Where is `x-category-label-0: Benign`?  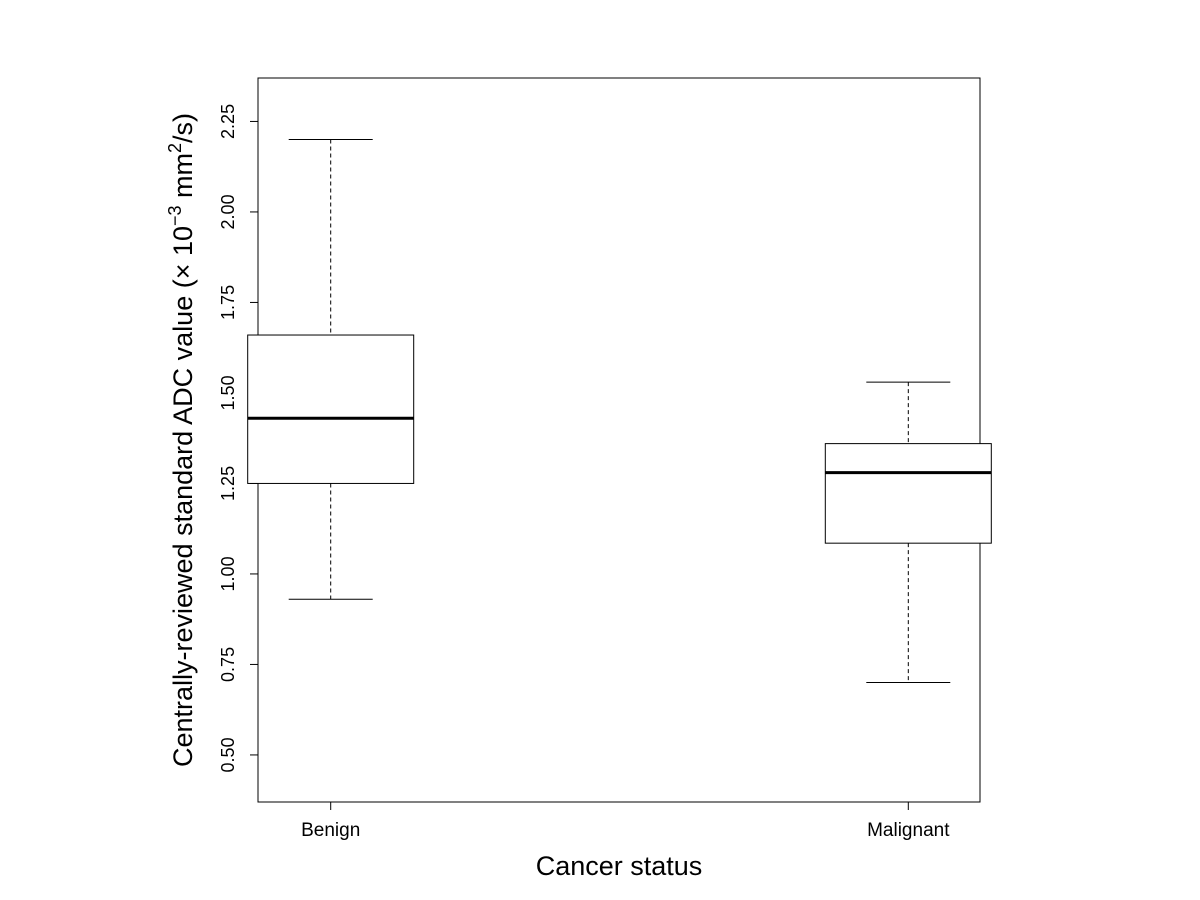 x-category-label-0: Benign is located at coordinates (330, 830).